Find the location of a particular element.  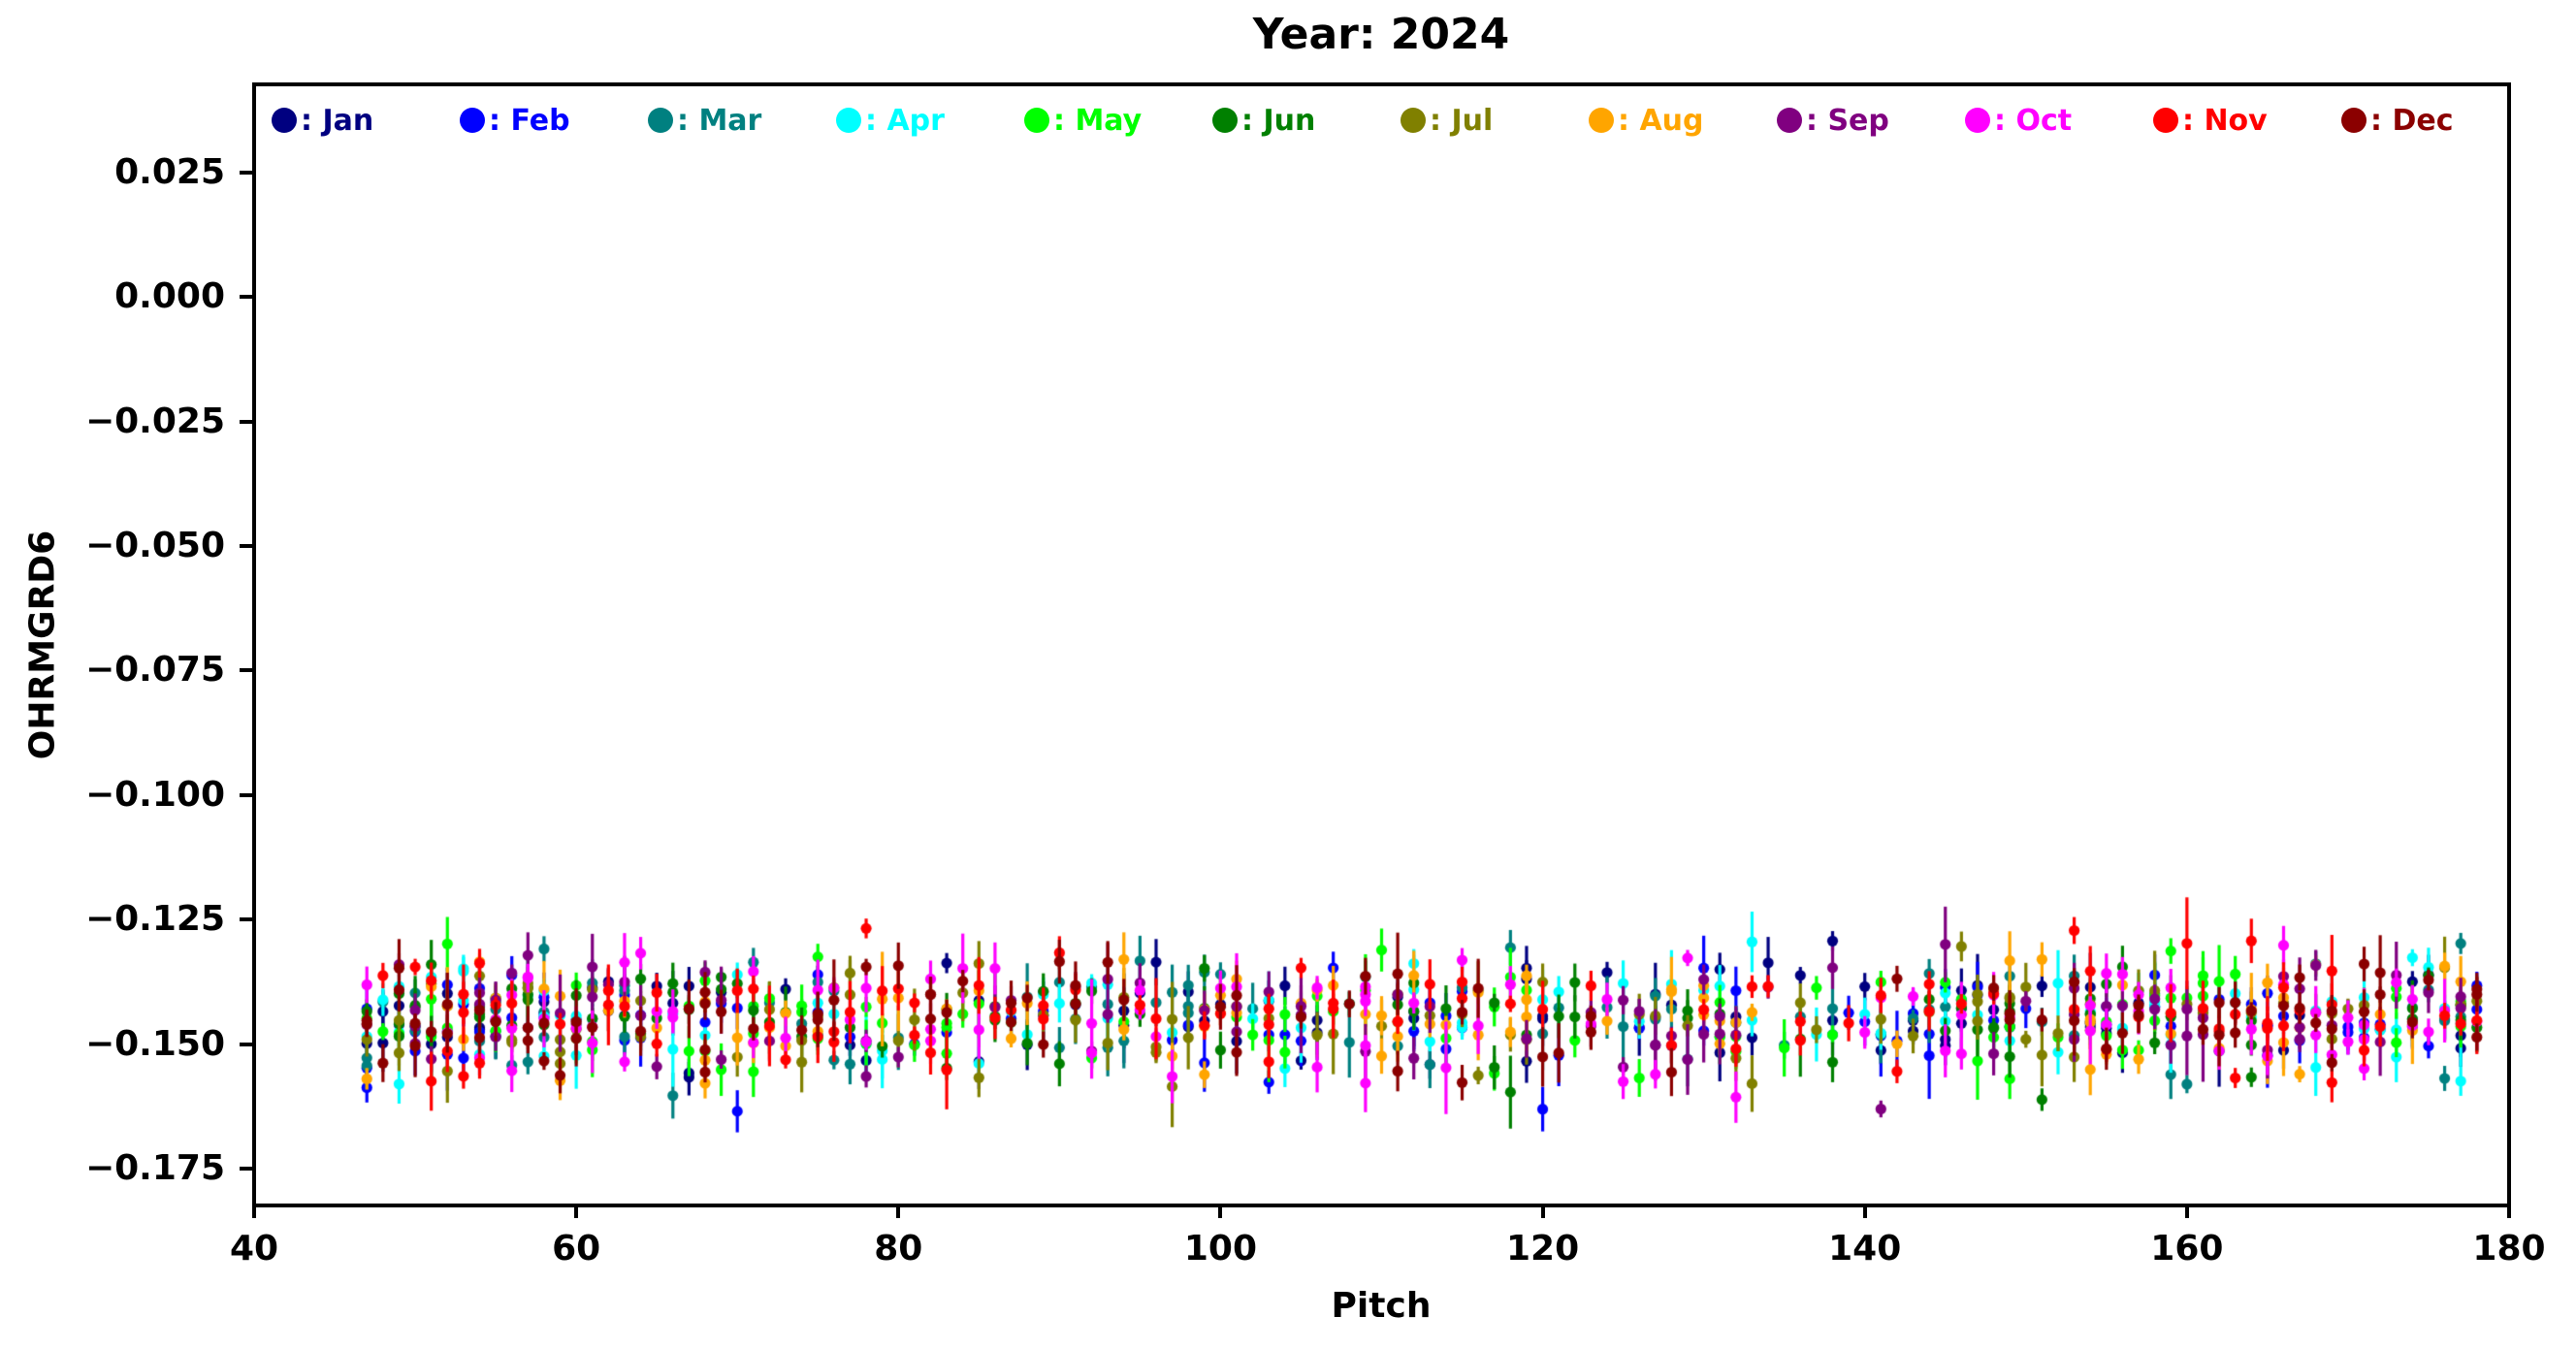

legend-label: : Aug is located at coordinates (1661, 120).